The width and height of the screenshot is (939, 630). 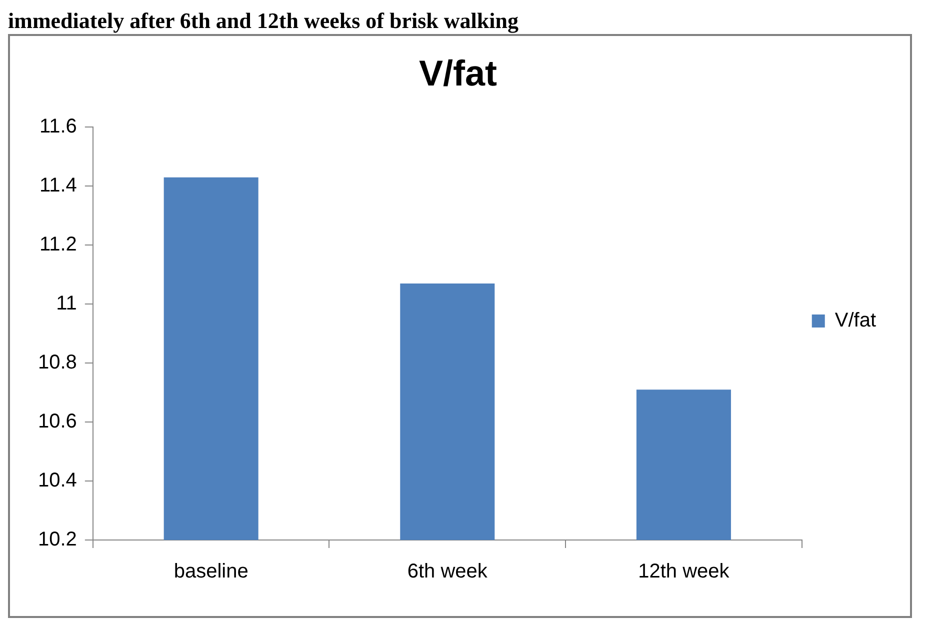 I want to click on chart-title: V/fat, so click(x=458, y=73).